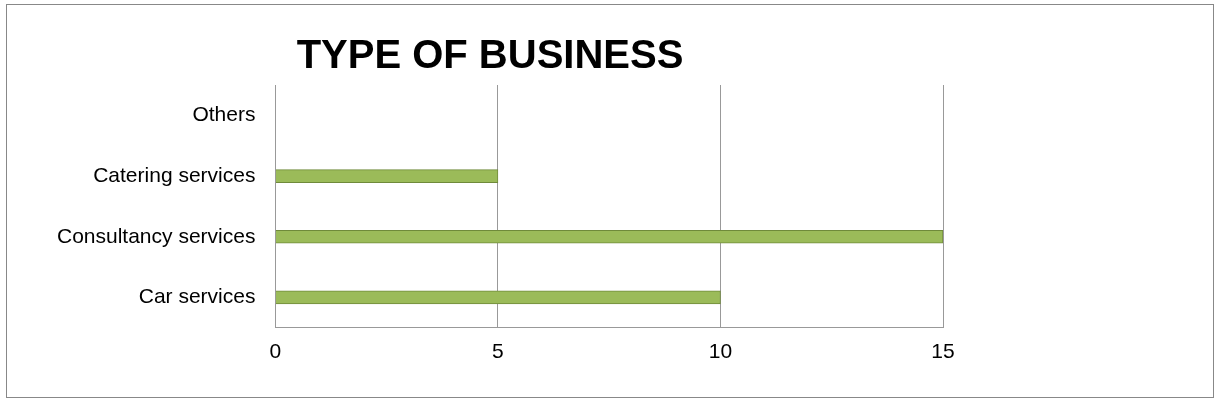  What do you see at coordinates (720, 351) in the screenshot?
I see `x-tick-label: 10` at bounding box center [720, 351].